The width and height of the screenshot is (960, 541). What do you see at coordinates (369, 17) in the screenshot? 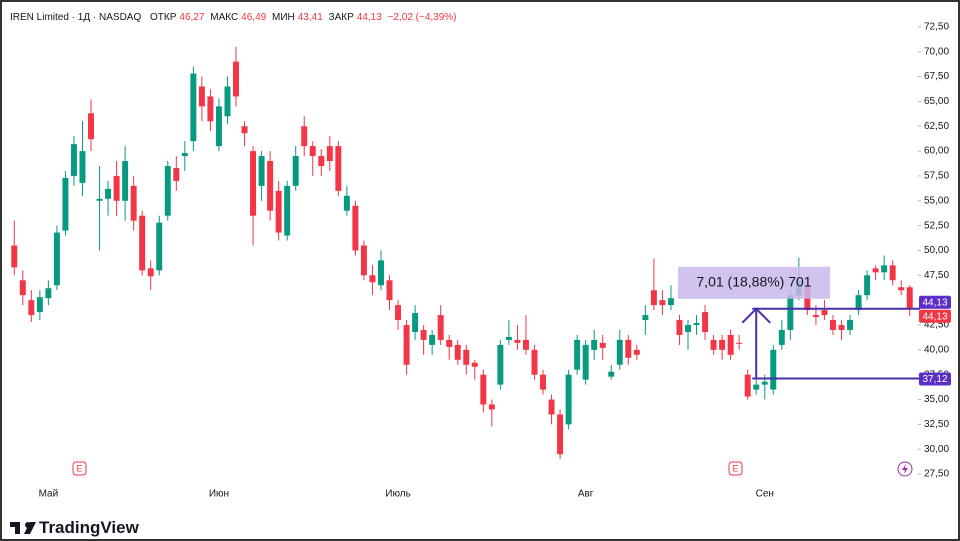
I see `stat-value: 44,13` at bounding box center [369, 17].